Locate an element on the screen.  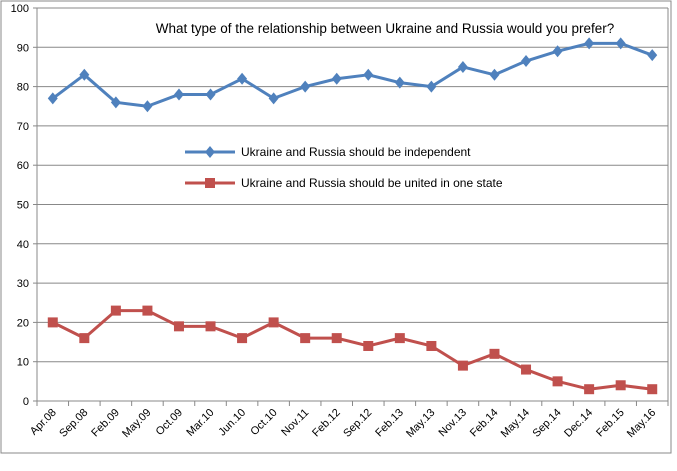
y-tick-label: 60 is located at coordinates (23, 166).